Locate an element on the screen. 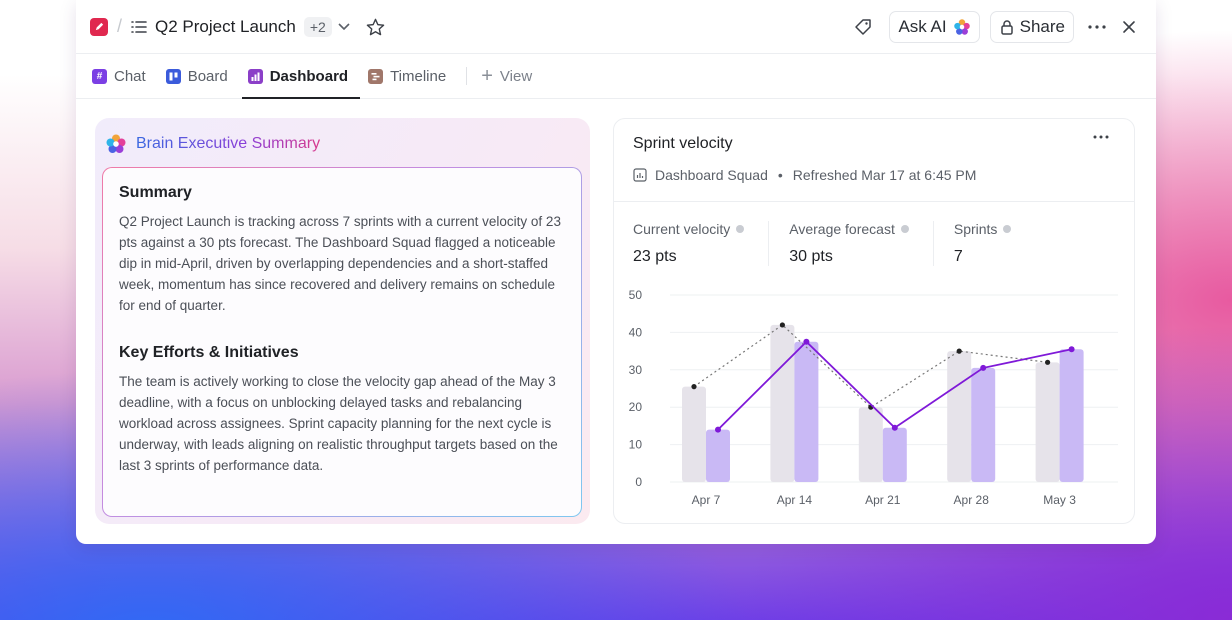  close-icon is located at coordinates (1132, 27).